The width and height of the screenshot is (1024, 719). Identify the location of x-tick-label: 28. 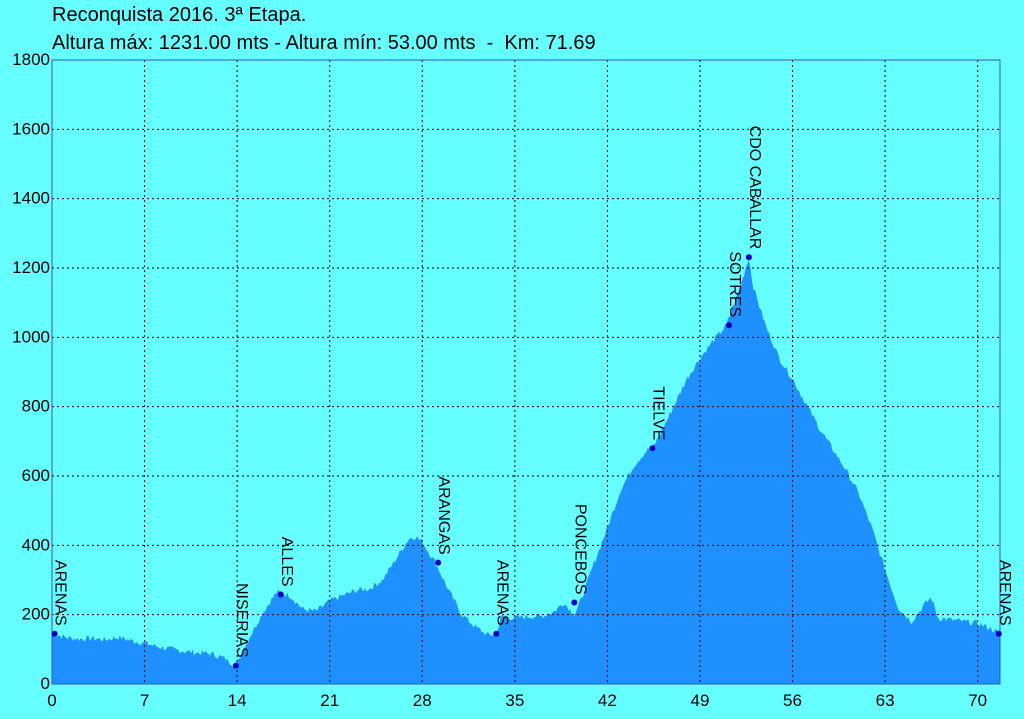
(422, 700).